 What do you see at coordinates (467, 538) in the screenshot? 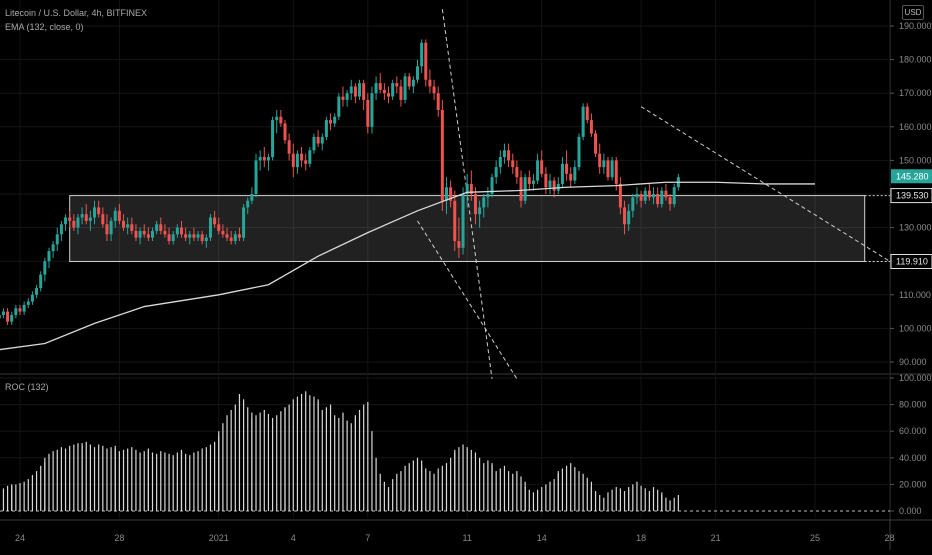
I see `time-tick-label: 11` at bounding box center [467, 538].